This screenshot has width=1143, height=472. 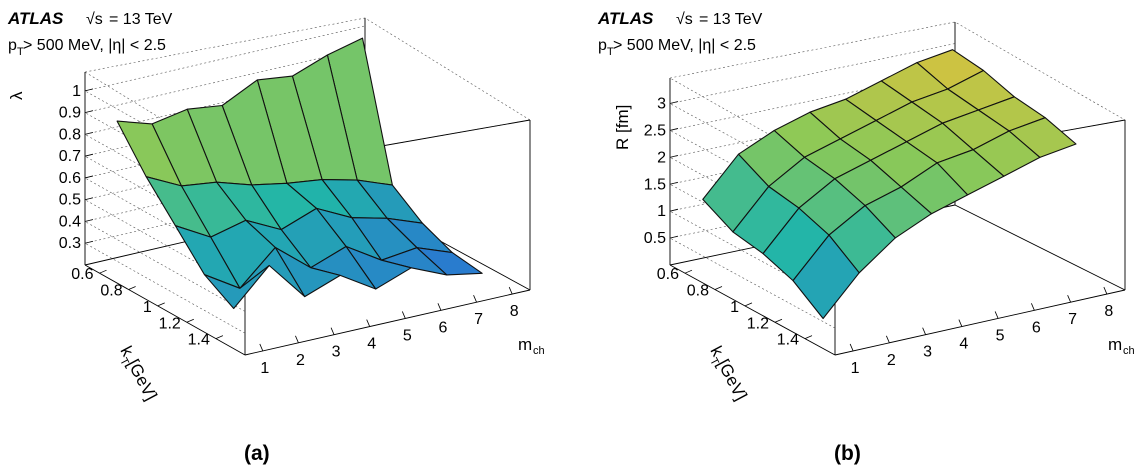 What do you see at coordinates (1040, 247) in the screenshot?
I see `floor-back-right-b` at bounding box center [1040, 247].